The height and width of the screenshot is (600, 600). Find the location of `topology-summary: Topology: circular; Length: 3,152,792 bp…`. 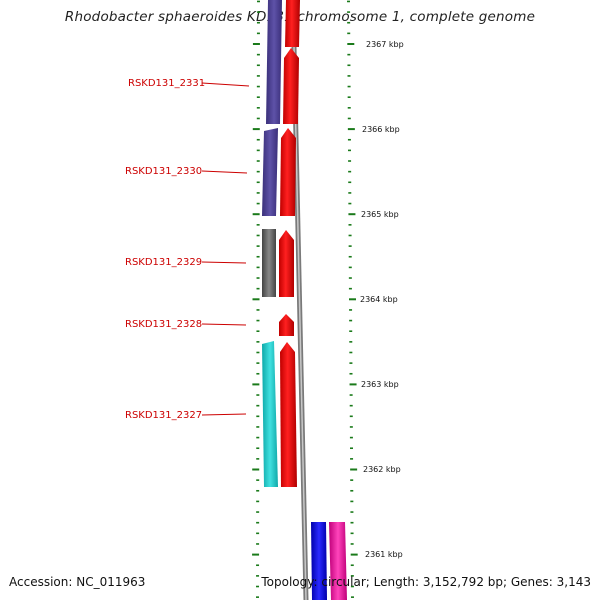

topology-summary: Topology: circular; Length: 3,152,792 bp… is located at coordinates (426, 582).